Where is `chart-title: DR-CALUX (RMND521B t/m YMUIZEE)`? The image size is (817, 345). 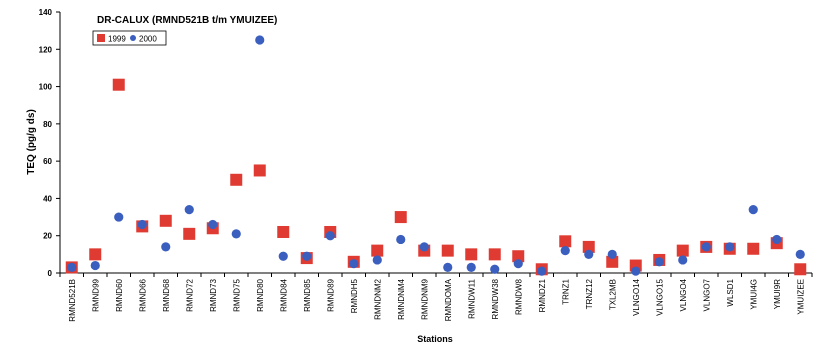 chart-title: DR-CALUX (RMND521B t/m YMUIZEE) is located at coordinates (187, 20).